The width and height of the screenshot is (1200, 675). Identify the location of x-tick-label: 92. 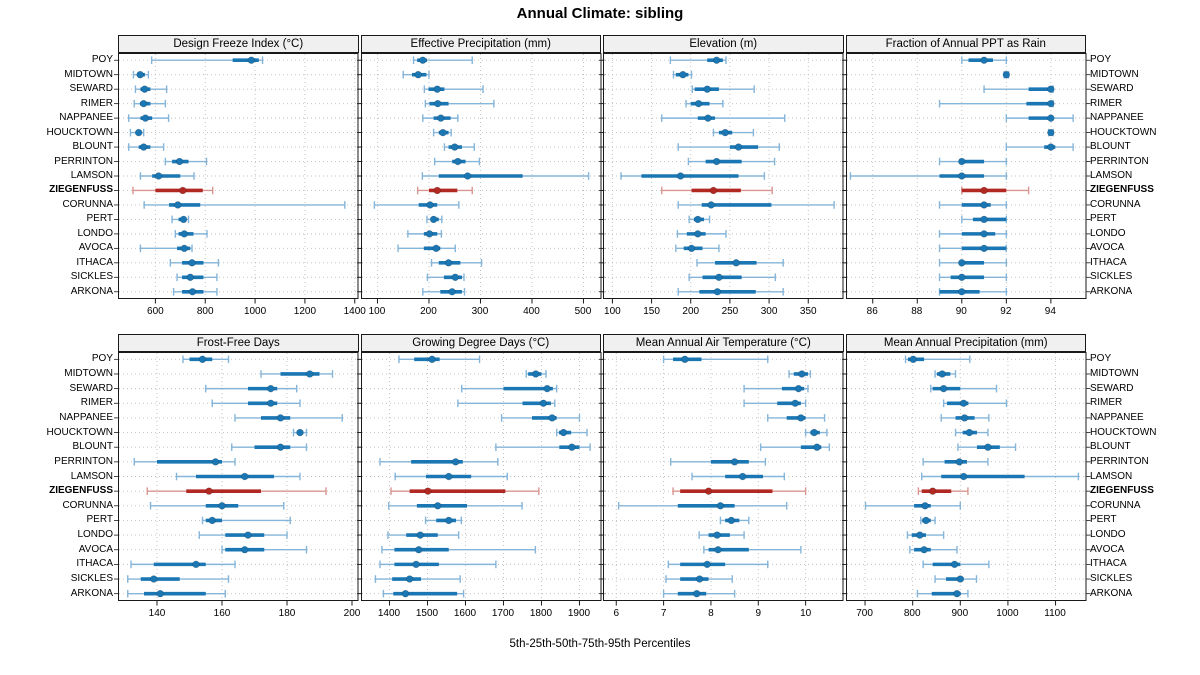
(1006, 311).